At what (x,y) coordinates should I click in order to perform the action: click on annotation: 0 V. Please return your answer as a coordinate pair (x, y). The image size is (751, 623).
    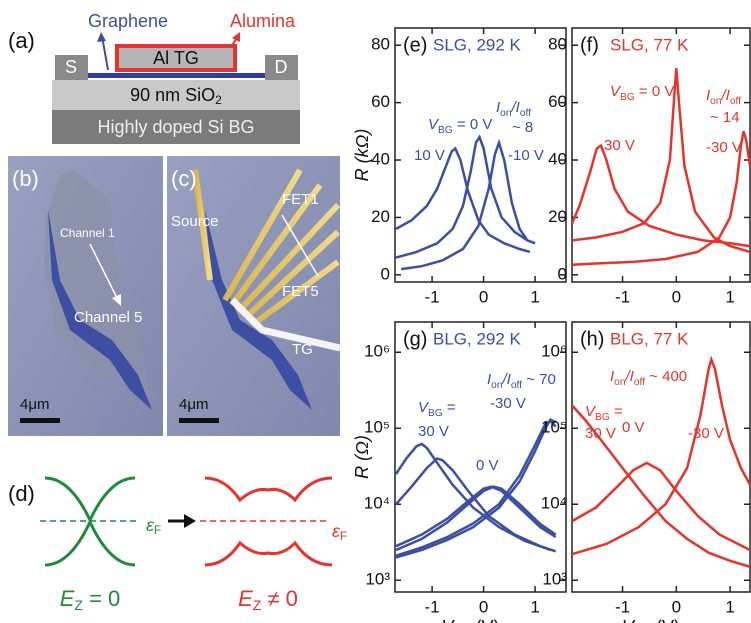
    Looking at the image, I should click on (487, 465).